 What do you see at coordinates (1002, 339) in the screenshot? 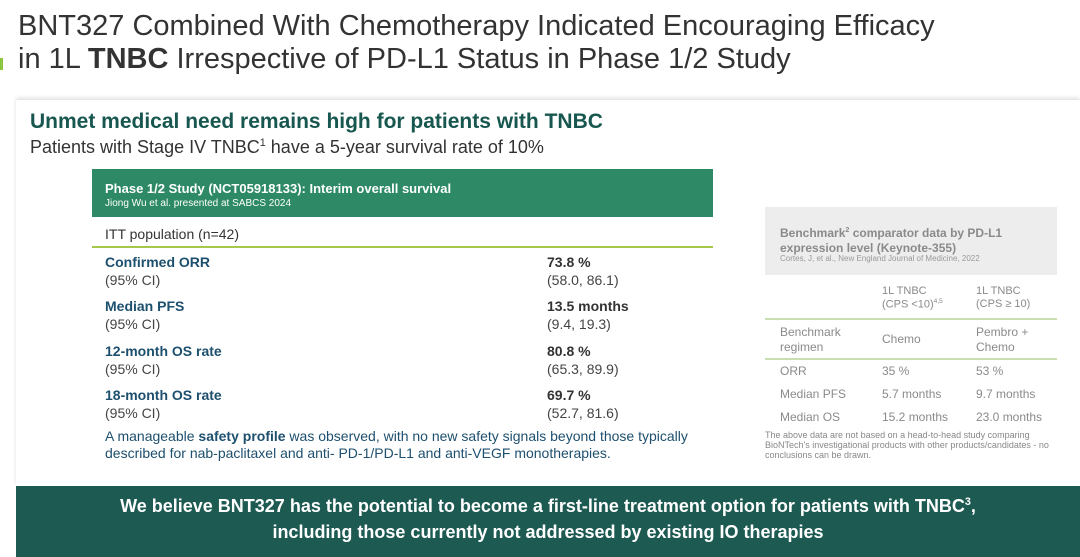
I see `cell: Pembro + Chemo` at bounding box center [1002, 339].